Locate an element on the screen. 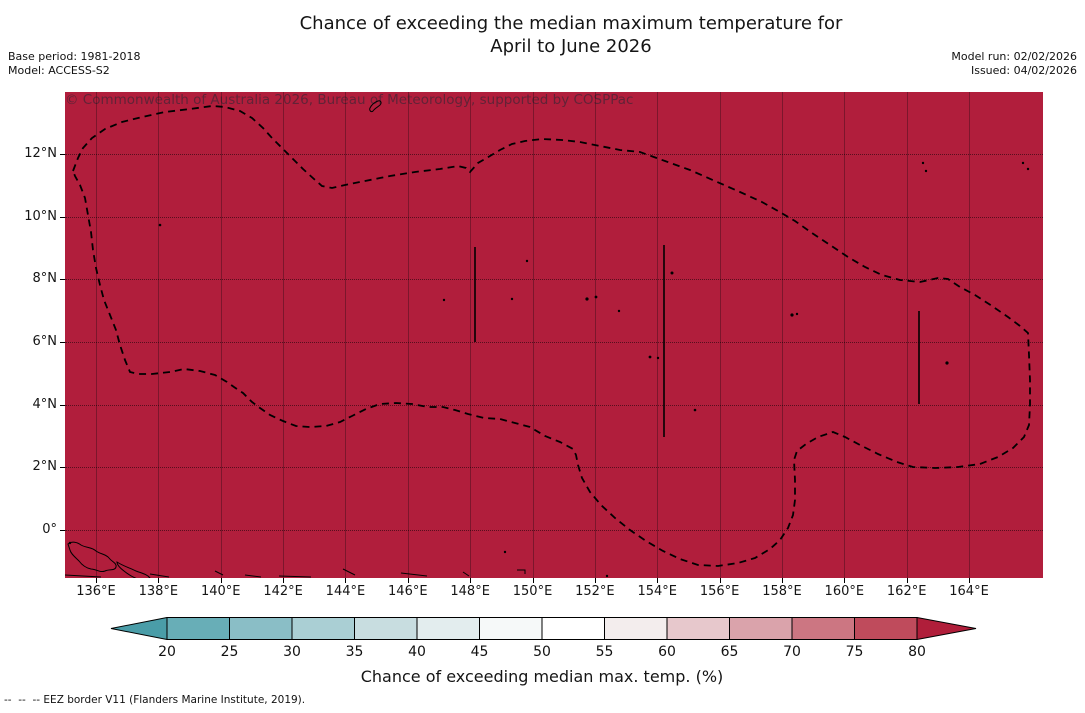 The width and height of the screenshot is (1085, 713). x-axis-tick-label: 160°E is located at coordinates (844, 591).